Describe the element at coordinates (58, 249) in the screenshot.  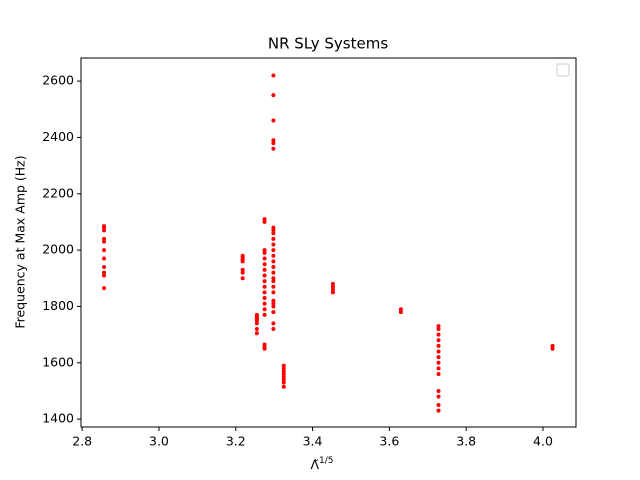
I see `y-tick-label: 2000` at that location.